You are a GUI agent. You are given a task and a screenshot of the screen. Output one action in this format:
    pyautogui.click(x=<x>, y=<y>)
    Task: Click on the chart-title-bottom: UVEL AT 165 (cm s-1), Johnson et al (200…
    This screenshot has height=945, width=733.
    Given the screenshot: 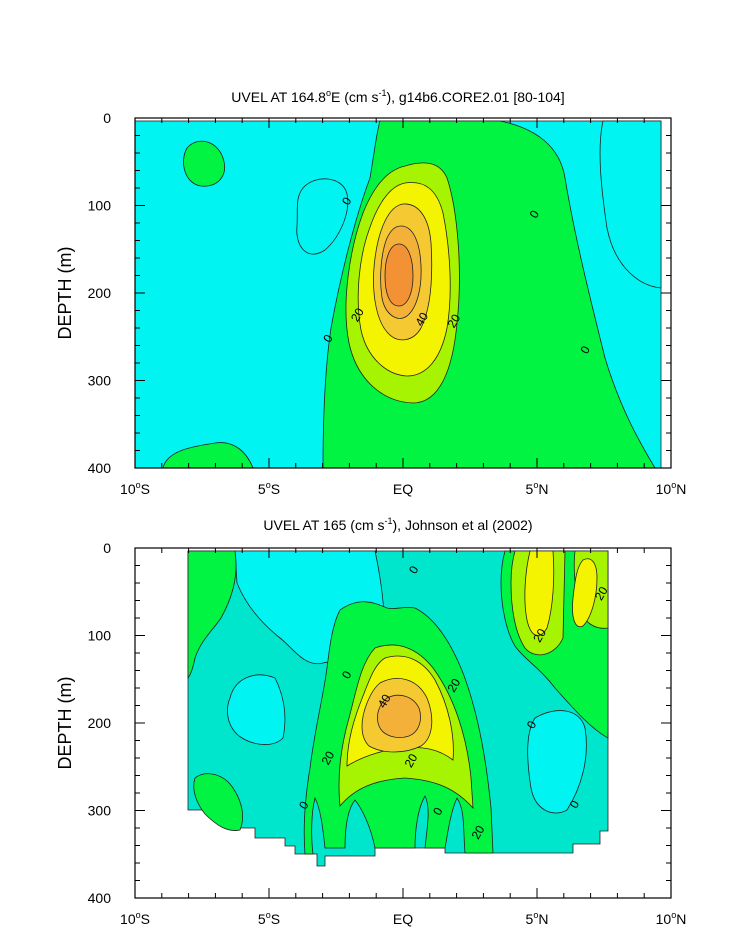 What is the action you would take?
    pyautogui.click(x=397, y=524)
    